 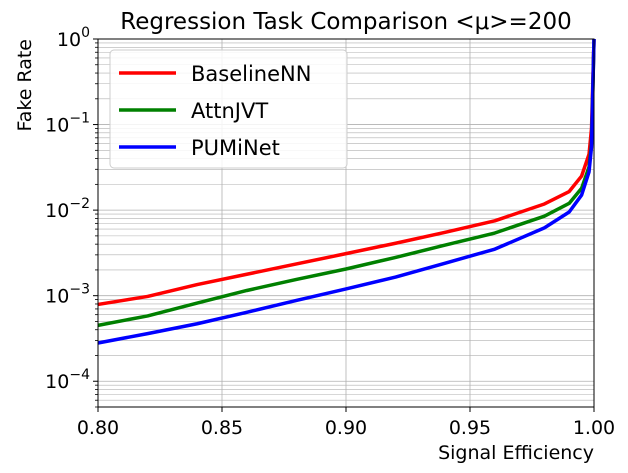 What do you see at coordinates (67, 124) in the screenshot?
I see `y-tick-label: 10⁻¹` at bounding box center [67, 124].